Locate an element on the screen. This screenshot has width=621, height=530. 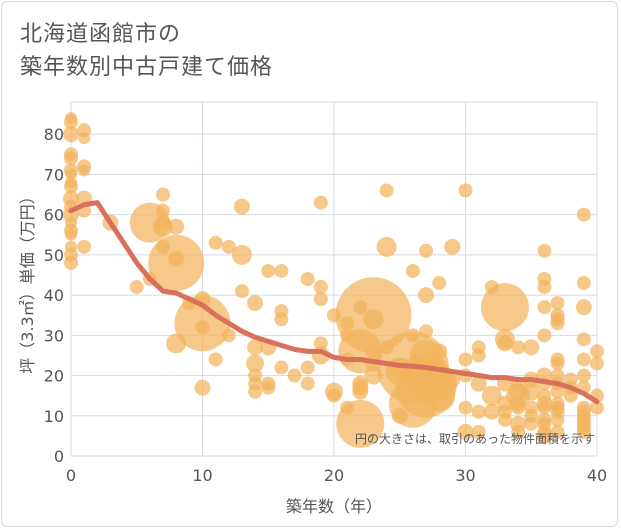
title-line-2: 築年数別中古戸建て価格 is located at coordinates (147, 67).